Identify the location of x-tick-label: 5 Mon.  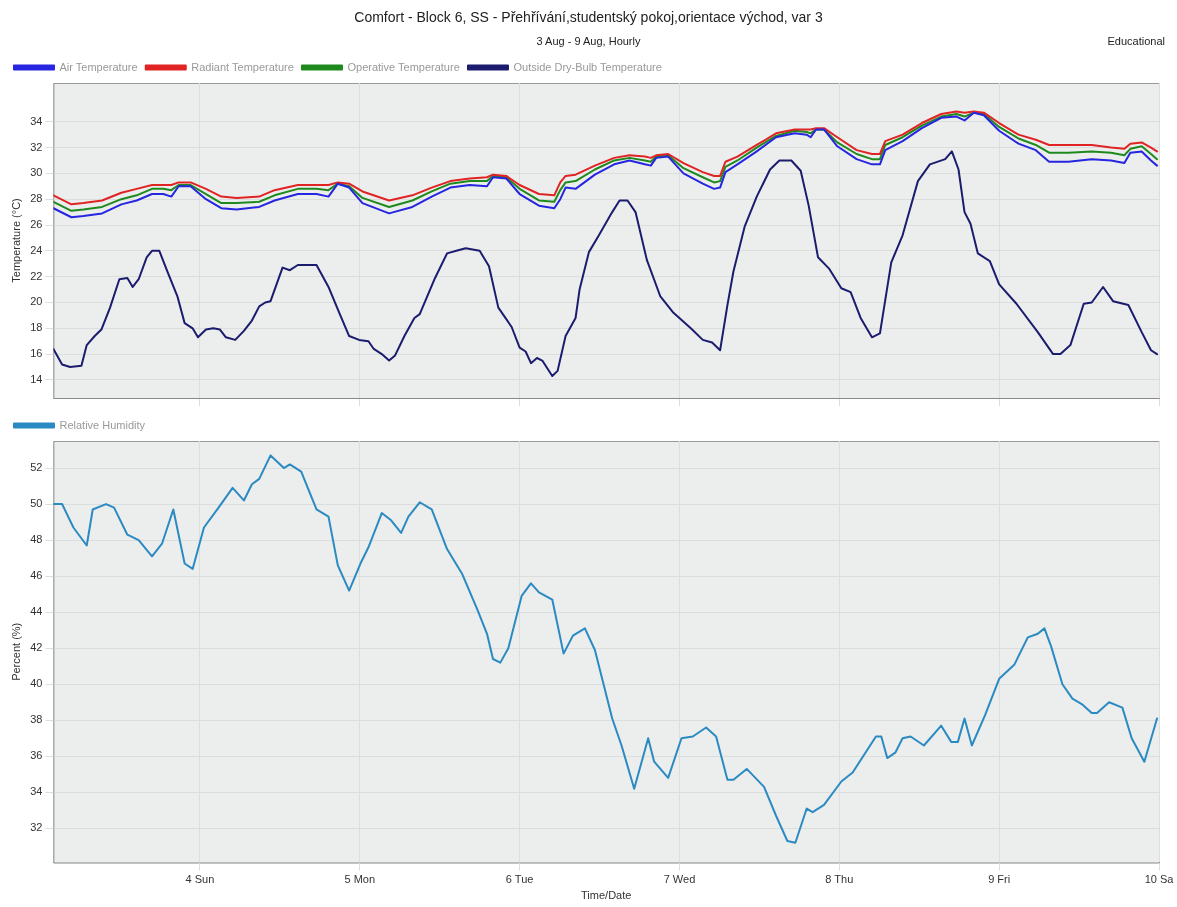
(360, 879).